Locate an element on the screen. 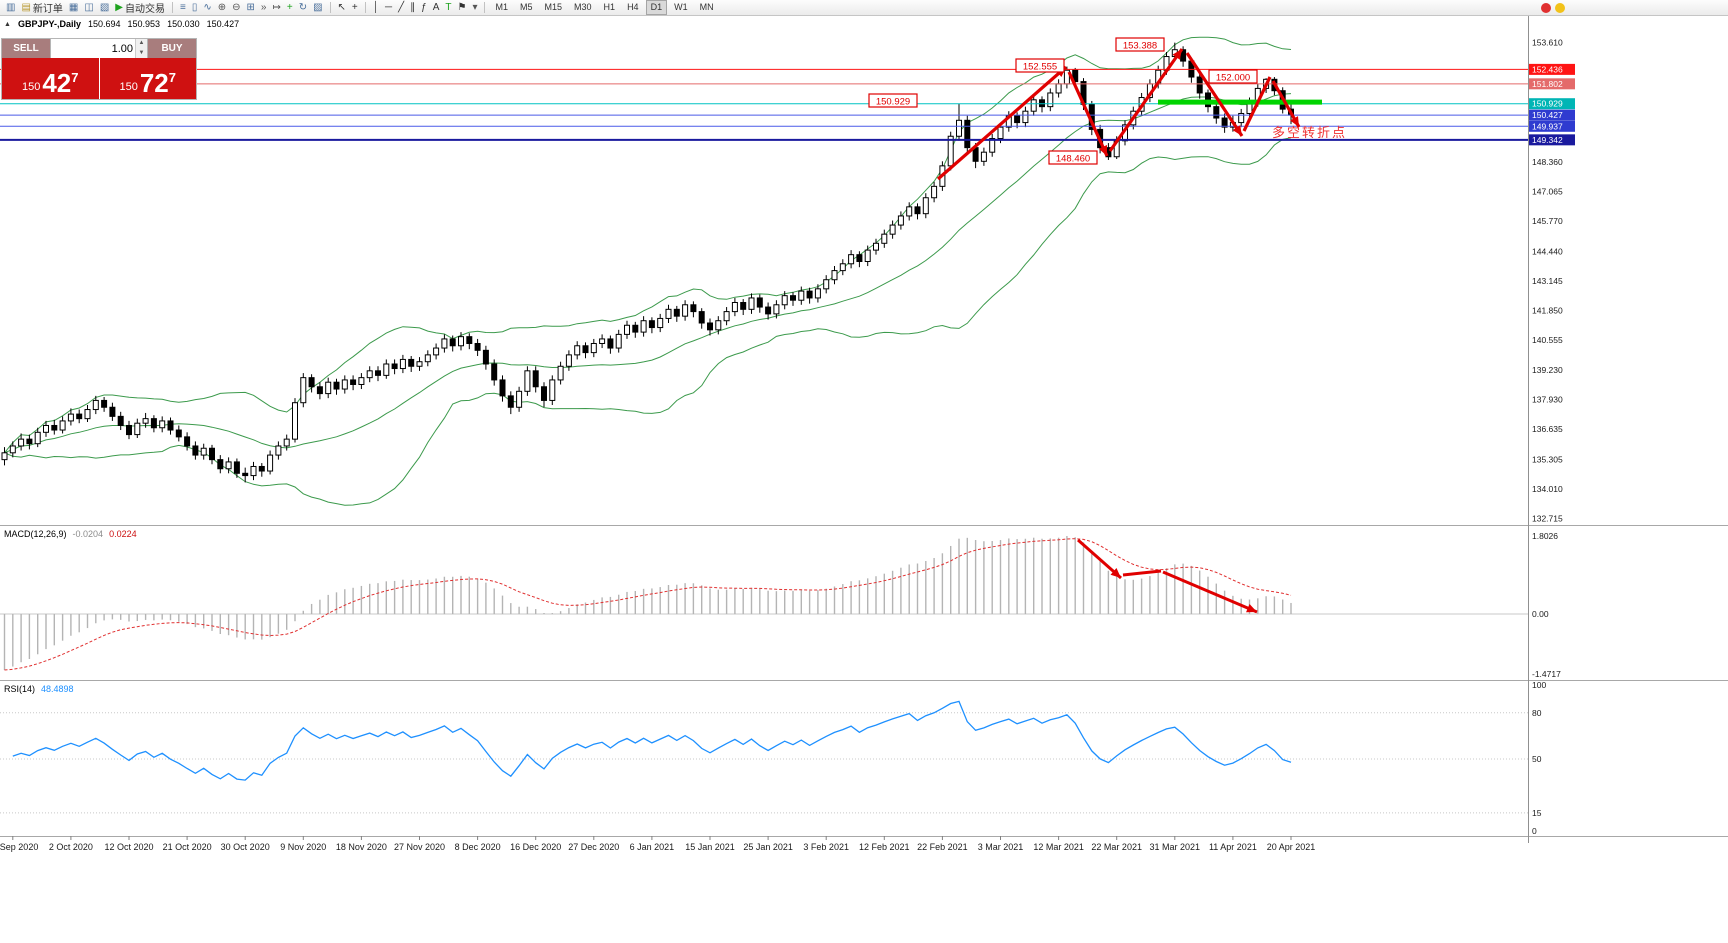  timeframe-m30: M30 is located at coordinates (583, 7).